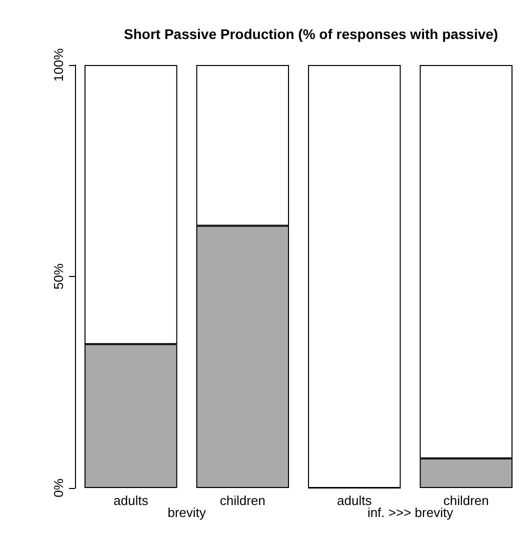  I want to click on text: brevity, so click(187, 512).